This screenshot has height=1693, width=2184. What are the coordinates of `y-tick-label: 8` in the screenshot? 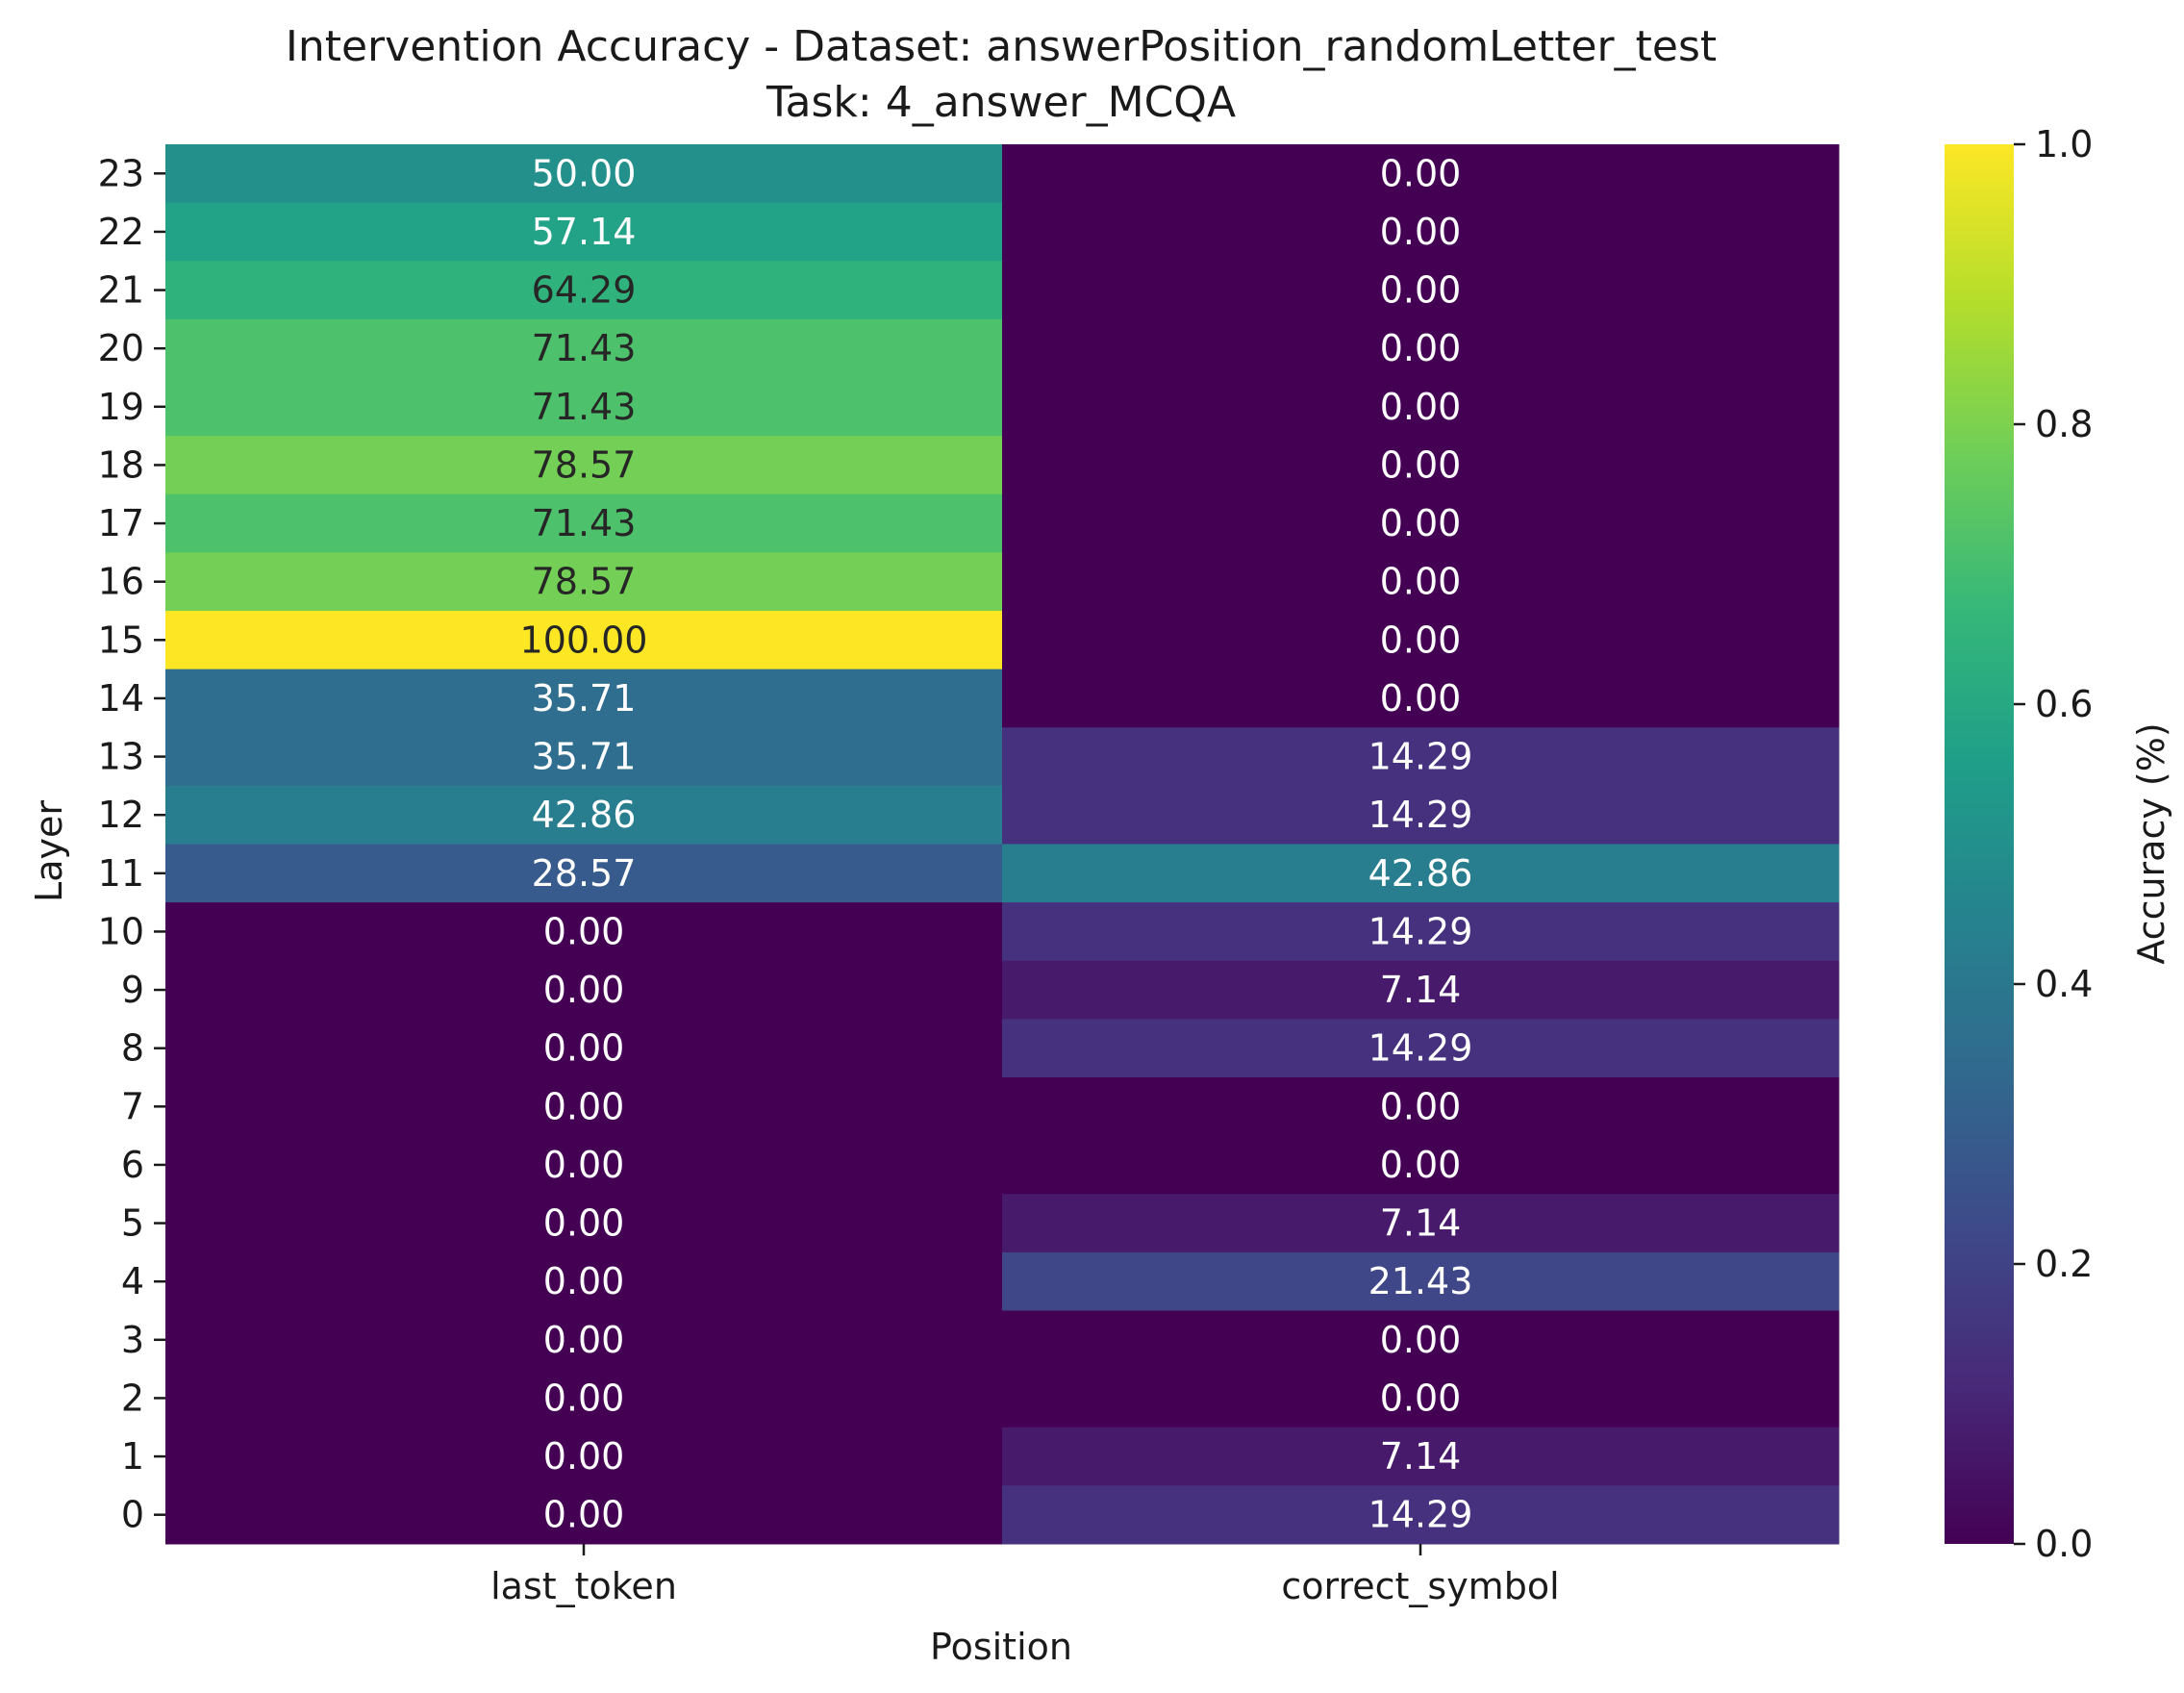 It's located at (133, 1048).